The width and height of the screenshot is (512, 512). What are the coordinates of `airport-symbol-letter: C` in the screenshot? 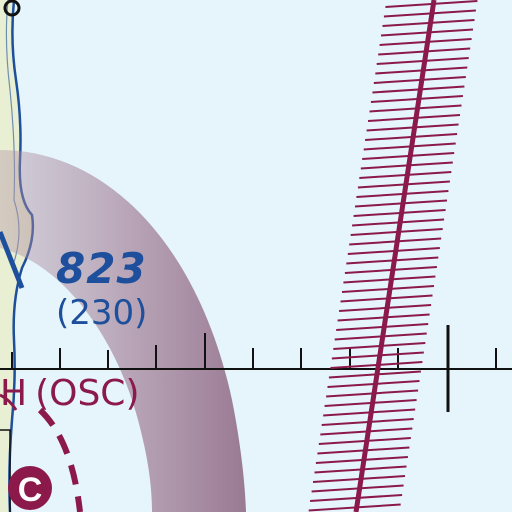 It's located at (30, 490).